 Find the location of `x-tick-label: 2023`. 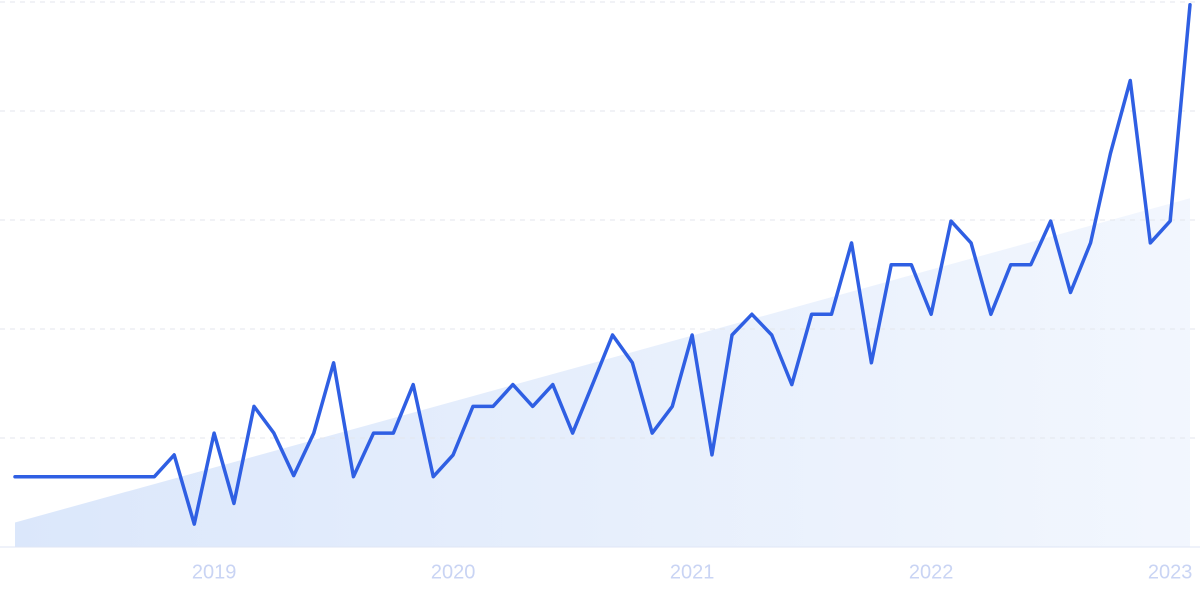

x-tick-label: 2023 is located at coordinates (1170, 572).